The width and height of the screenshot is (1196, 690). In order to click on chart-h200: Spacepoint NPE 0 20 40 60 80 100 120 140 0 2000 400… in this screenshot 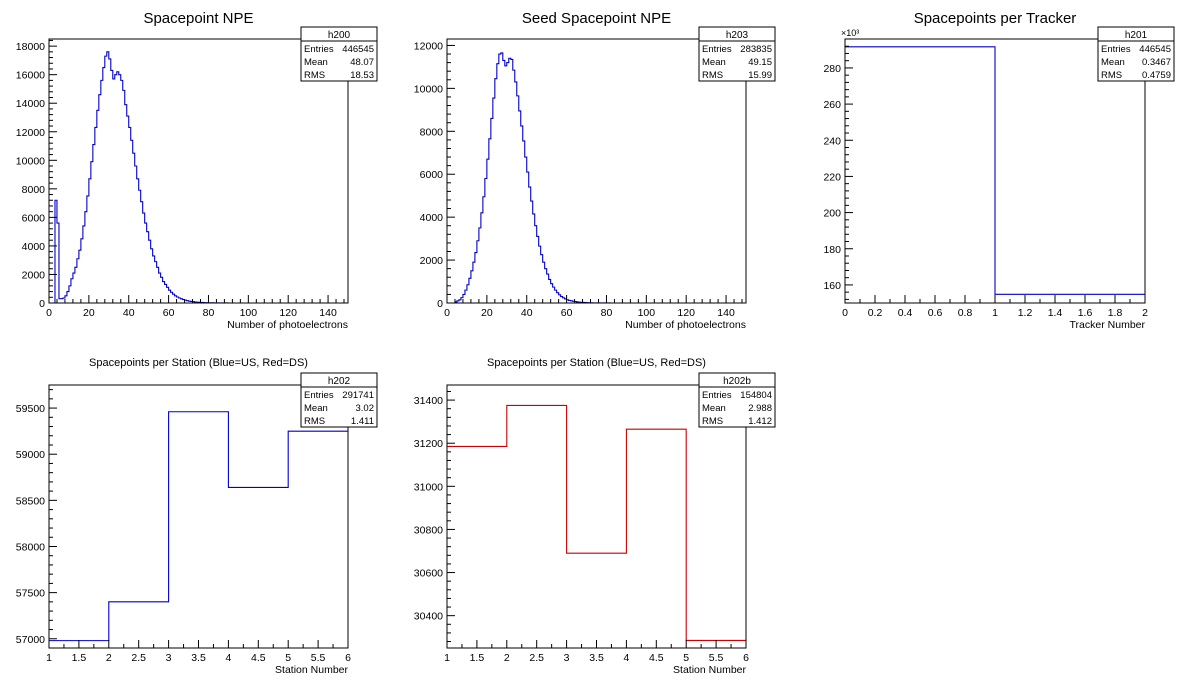, I will do `click(197, 170)`.